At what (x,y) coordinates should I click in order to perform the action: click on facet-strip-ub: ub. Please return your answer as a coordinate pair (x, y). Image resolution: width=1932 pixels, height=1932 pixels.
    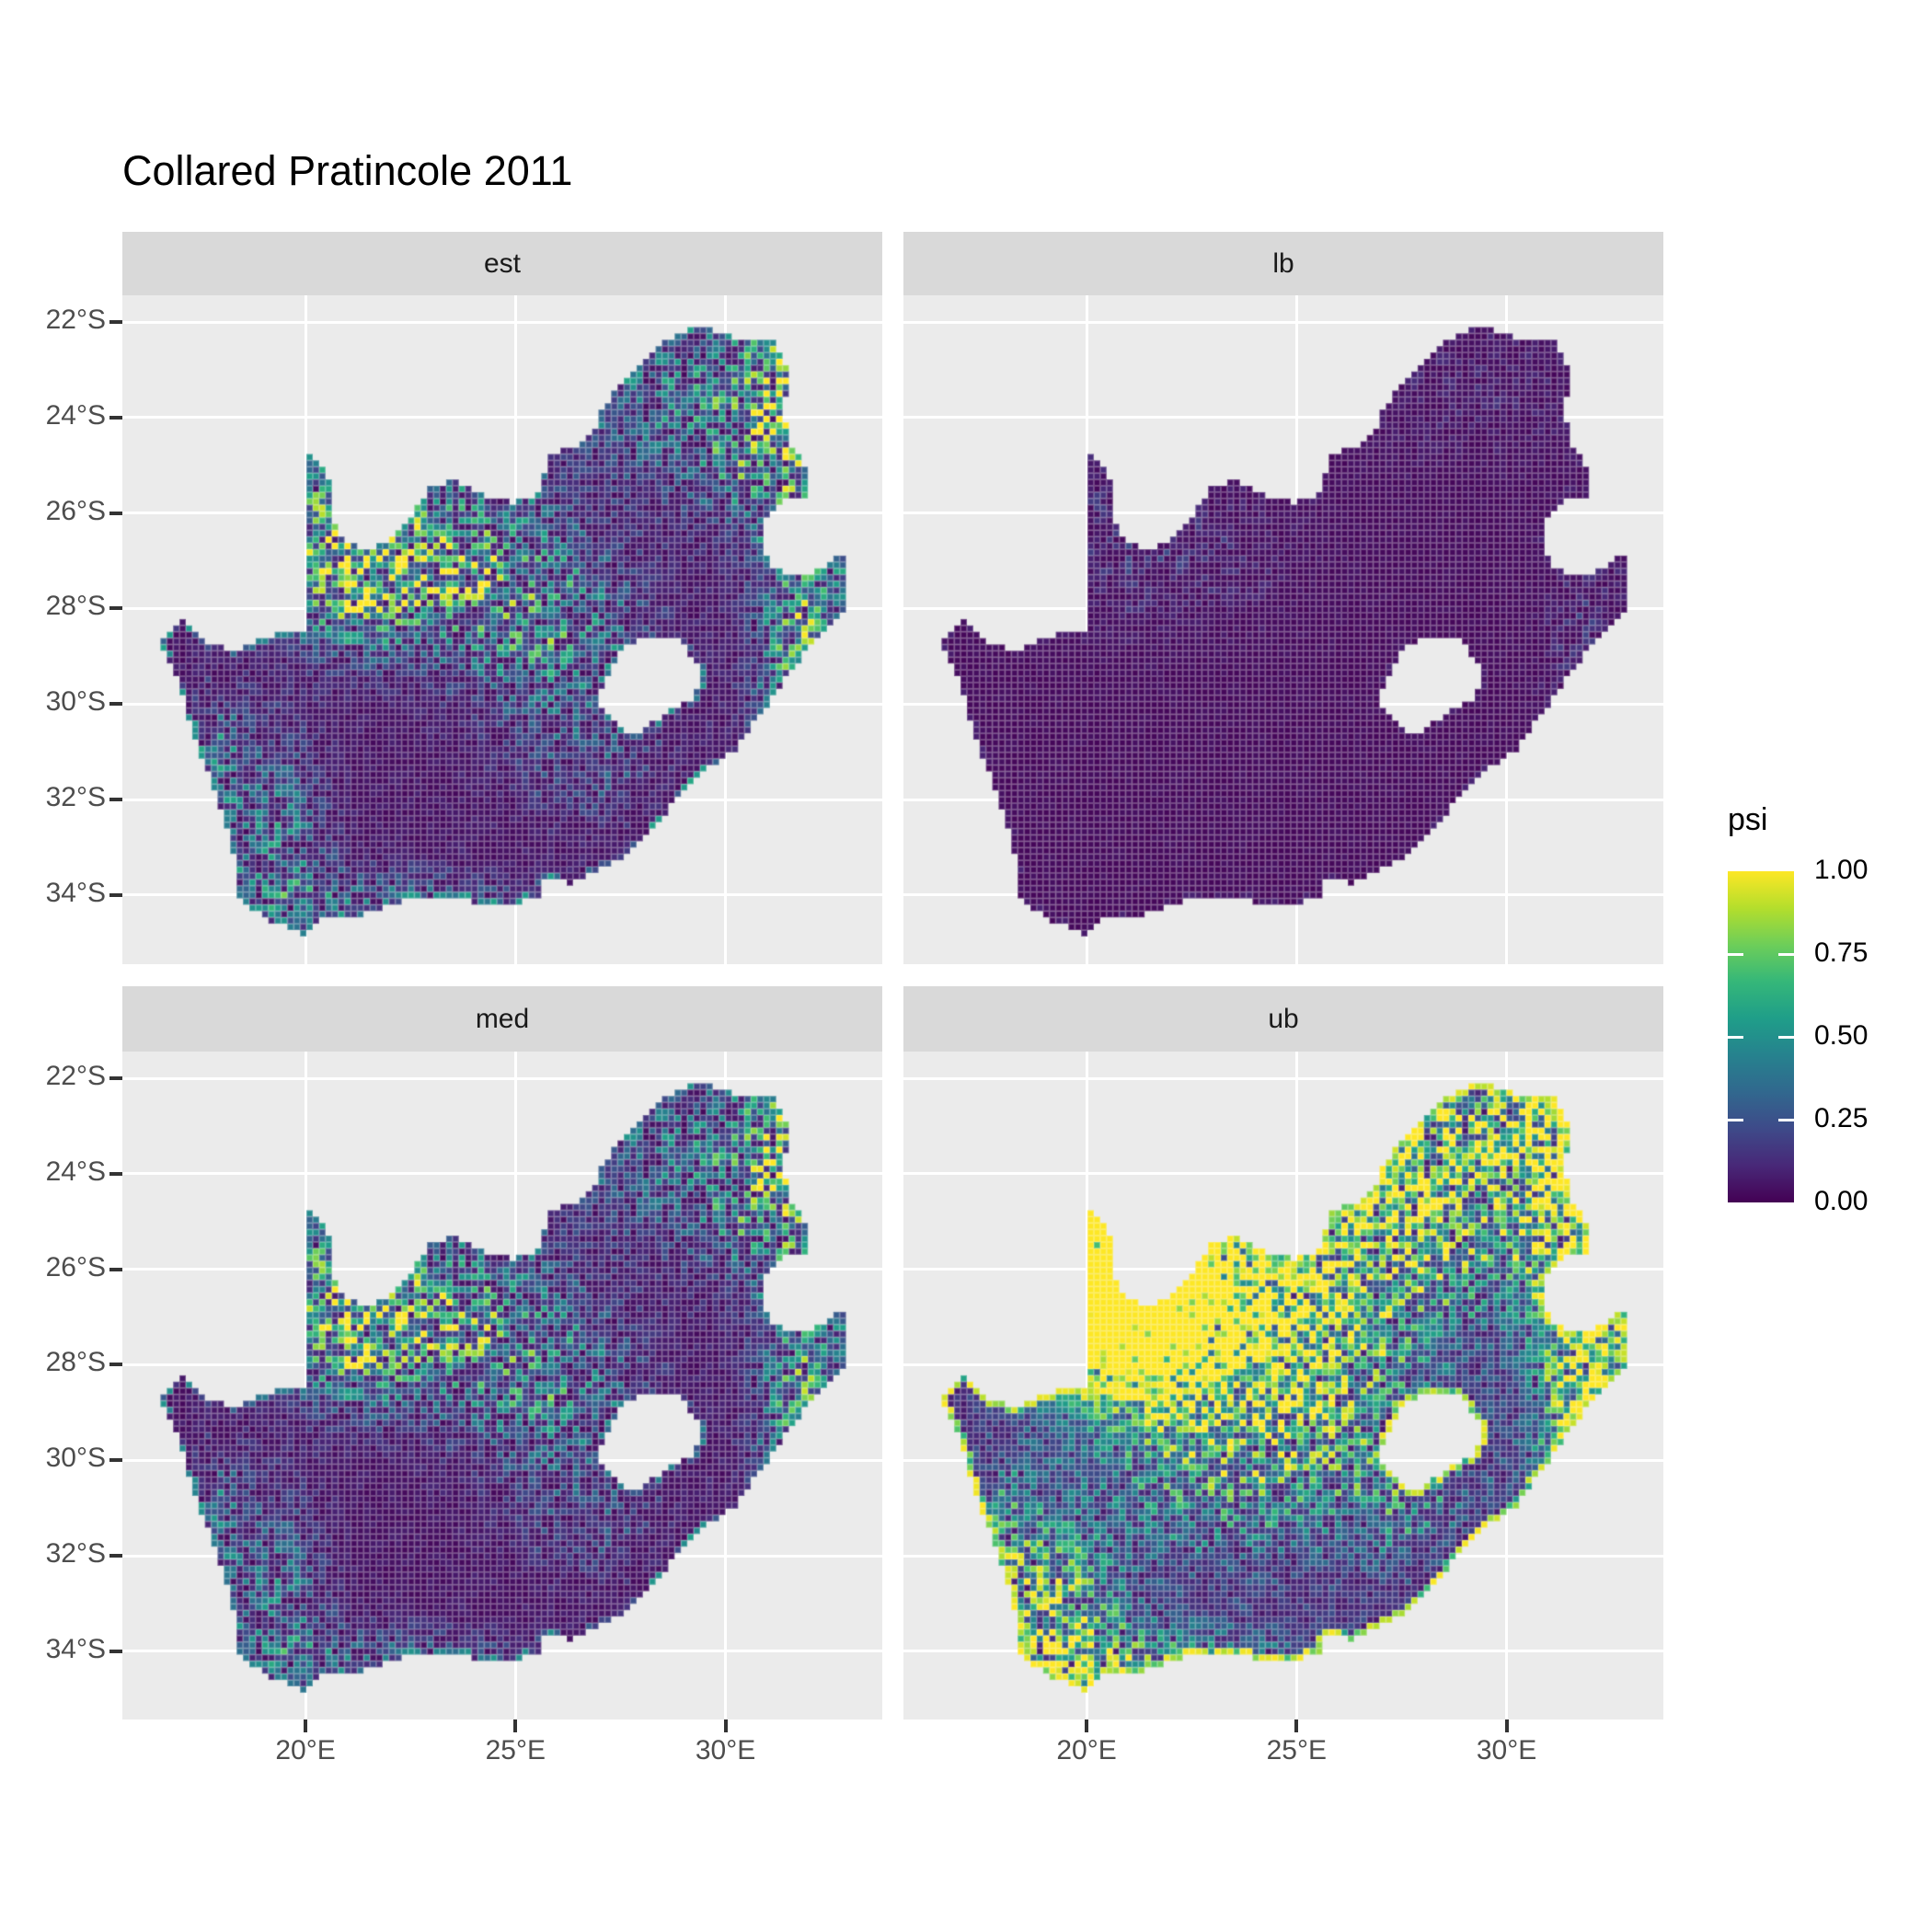
    Looking at the image, I should click on (1283, 1019).